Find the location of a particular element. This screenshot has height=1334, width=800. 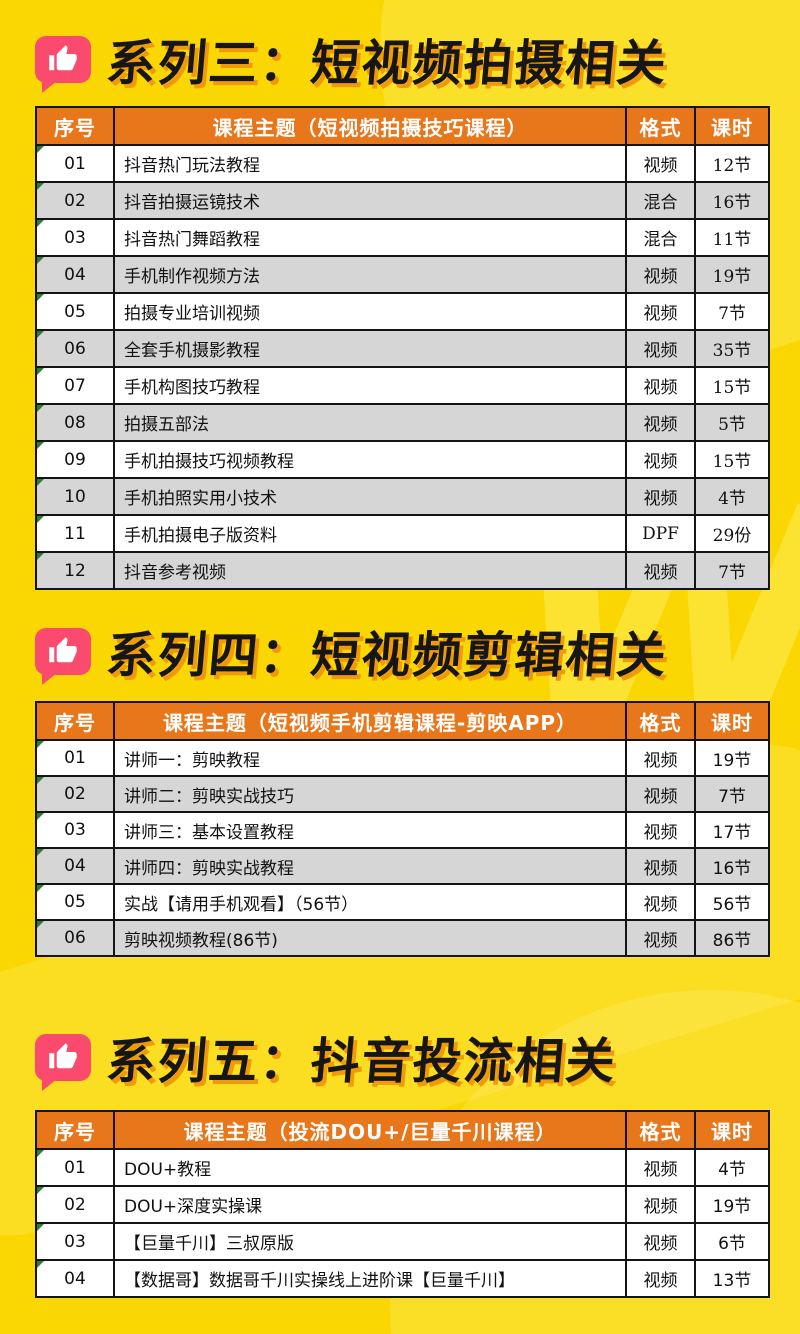

table-row: 10 手机拍照实用小技术 视频 4节 is located at coordinates (402, 496).